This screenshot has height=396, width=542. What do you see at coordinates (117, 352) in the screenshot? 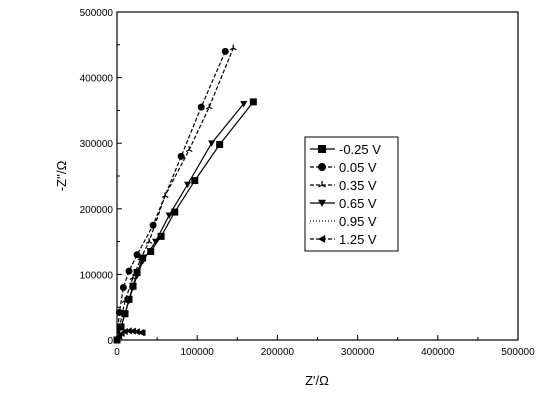
I see `x-tick-label: 0` at bounding box center [117, 352].